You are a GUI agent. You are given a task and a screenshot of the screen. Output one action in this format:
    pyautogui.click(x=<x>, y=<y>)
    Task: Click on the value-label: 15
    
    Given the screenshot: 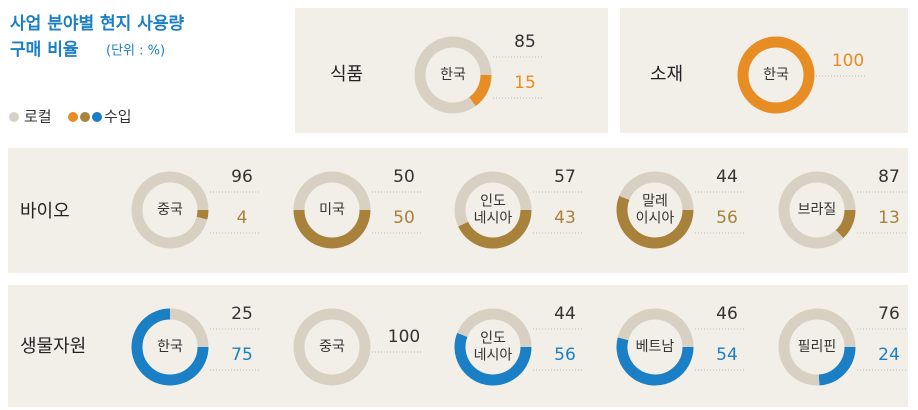 What is the action you would take?
    pyautogui.click(x=525, y=83)
    